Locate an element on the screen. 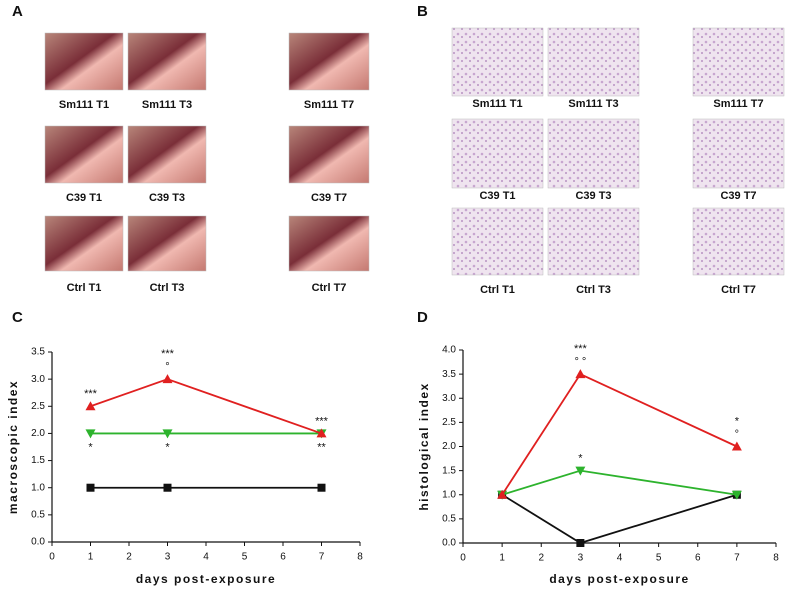  y-axis-label: histological index is located at coordinates (424, 446).